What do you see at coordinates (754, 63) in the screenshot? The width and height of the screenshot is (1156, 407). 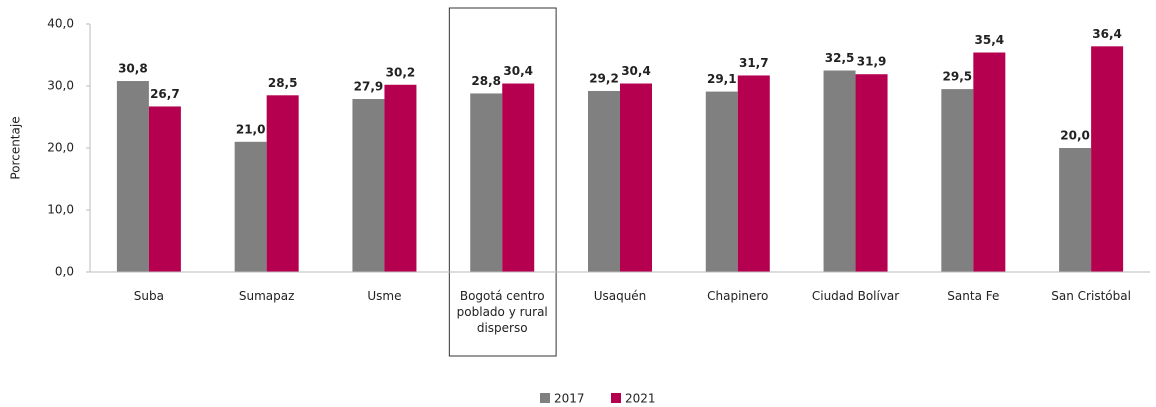 I see `value-label: 31,7` at bounding box center [754, 63].